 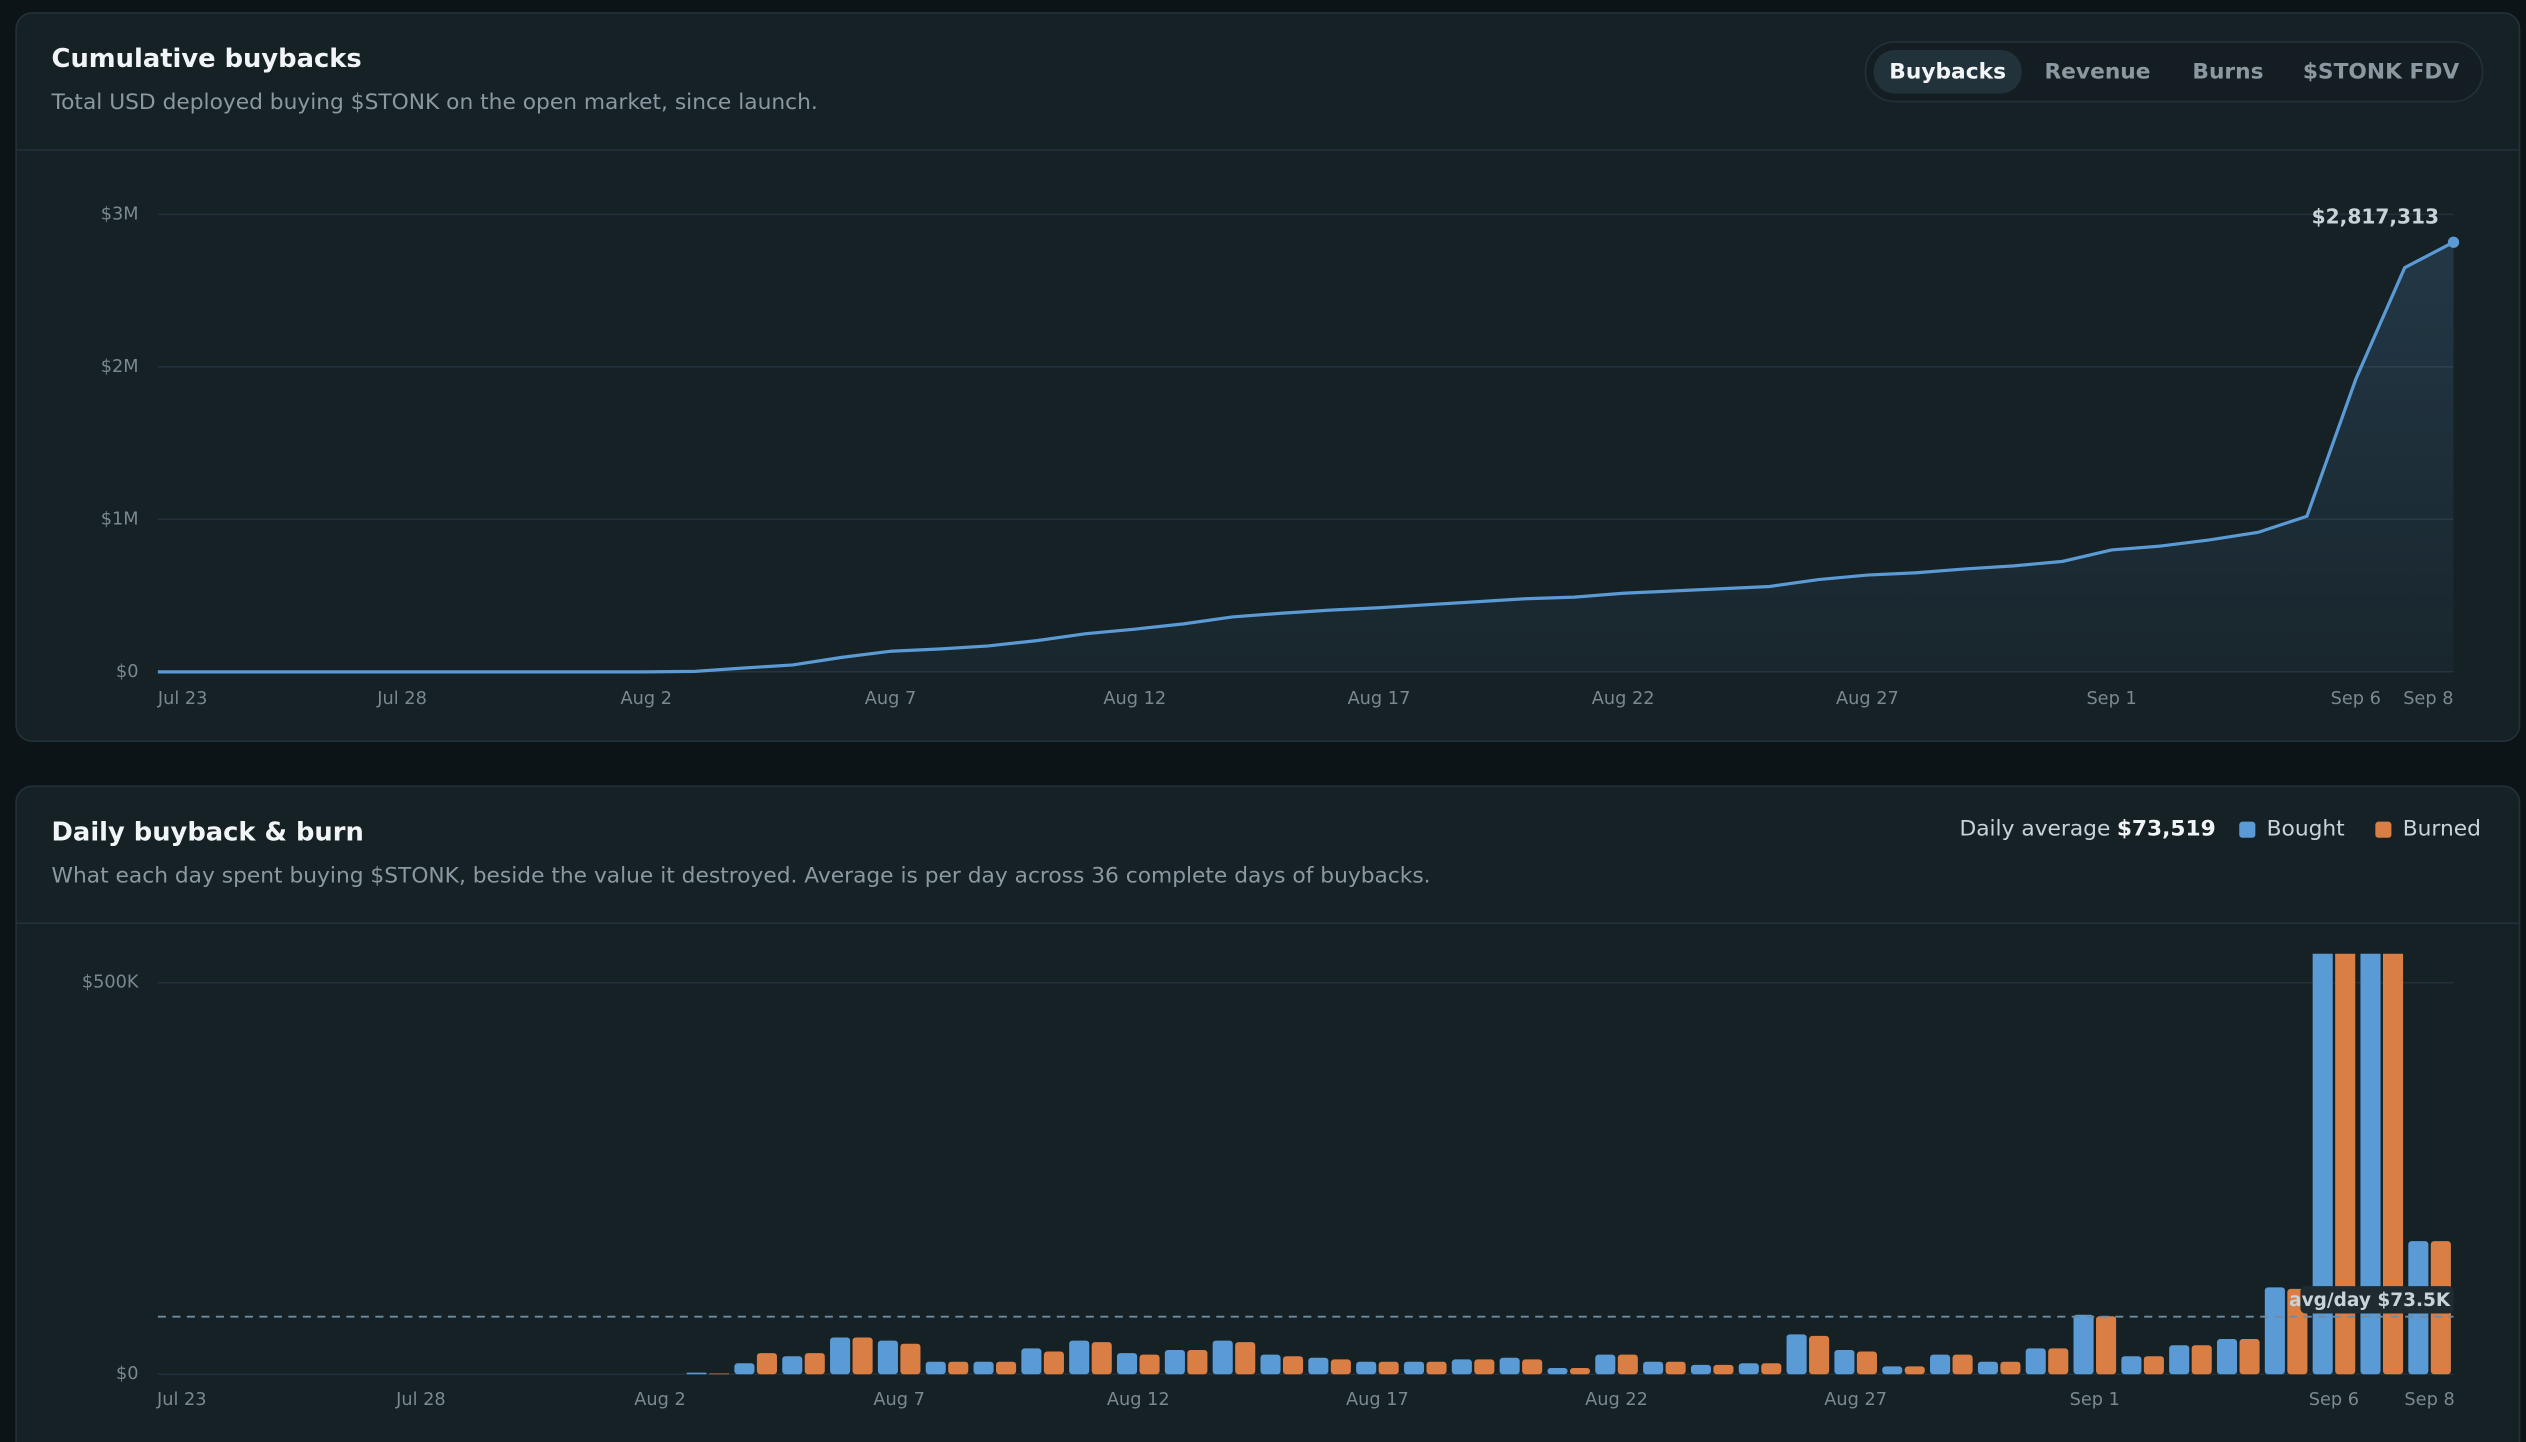 What do you see at coordinates (2097, 72) in the screenshot?
I see `tab: Revenue` at bounding box center [2097, 72].